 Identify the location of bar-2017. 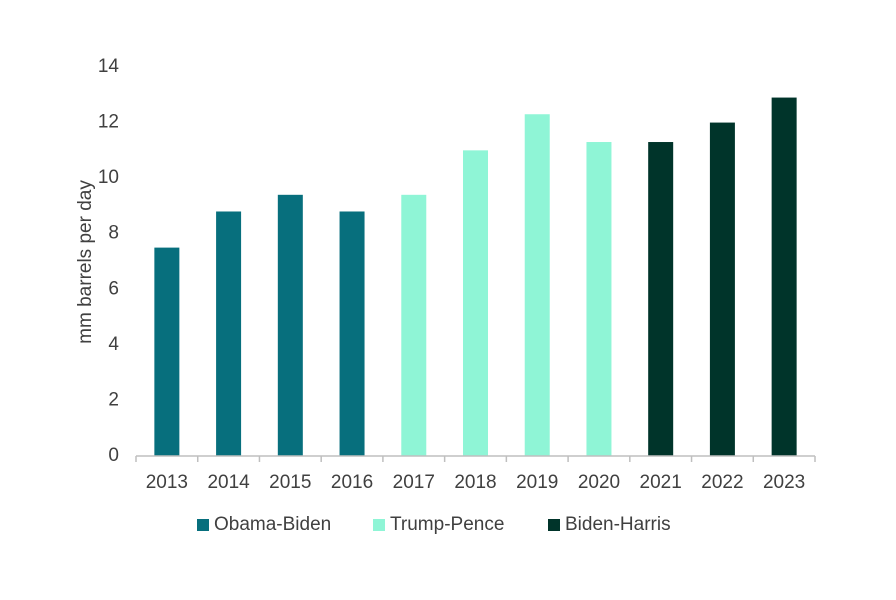
(414, 325).